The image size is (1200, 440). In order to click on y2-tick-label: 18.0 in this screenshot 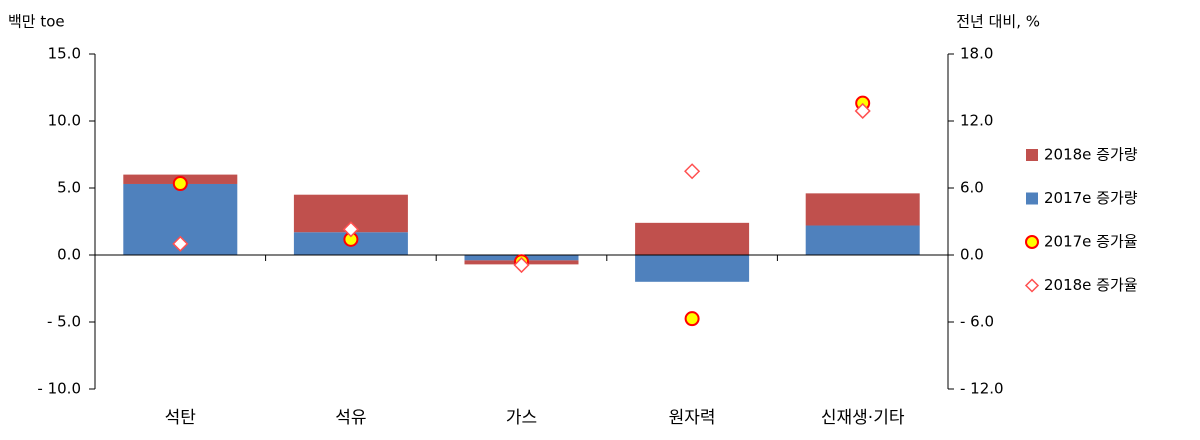, I will do `click(976, 54)`.